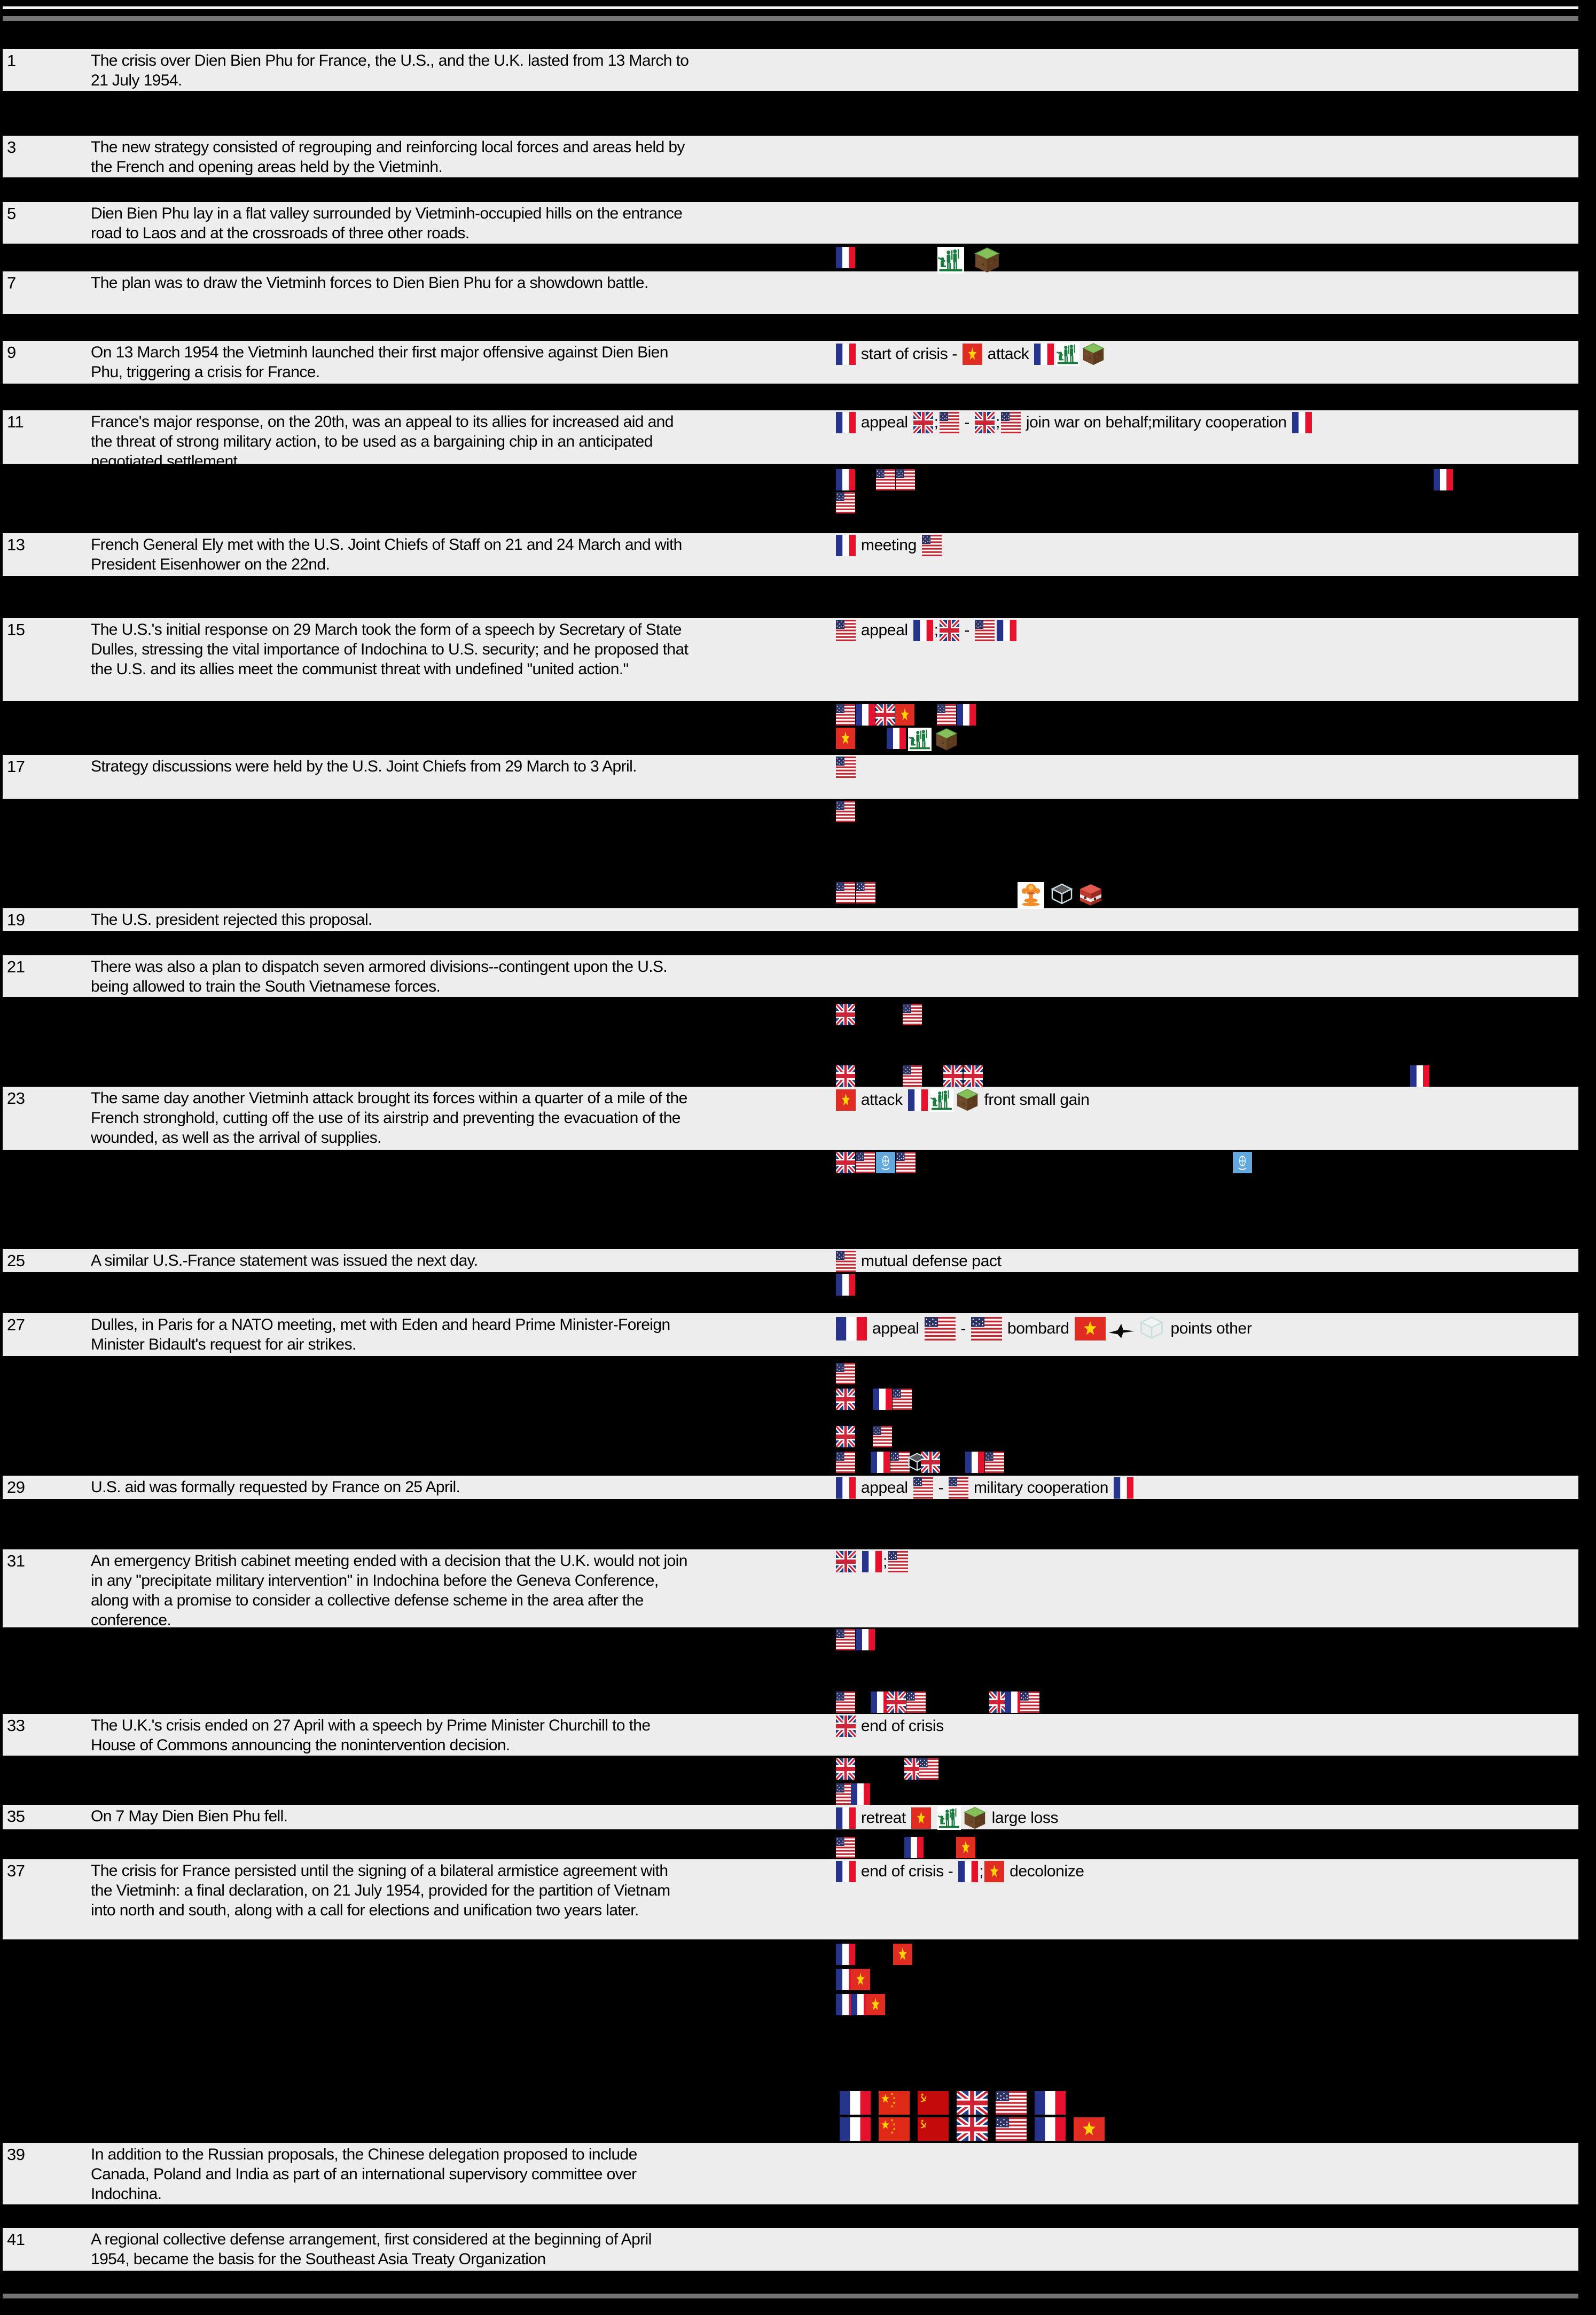 The width and height of the screenshot is (1596, 2315). Describe the element at coordinates (16, 1726) in the screenshot. I see `row-number: 33` at that location.